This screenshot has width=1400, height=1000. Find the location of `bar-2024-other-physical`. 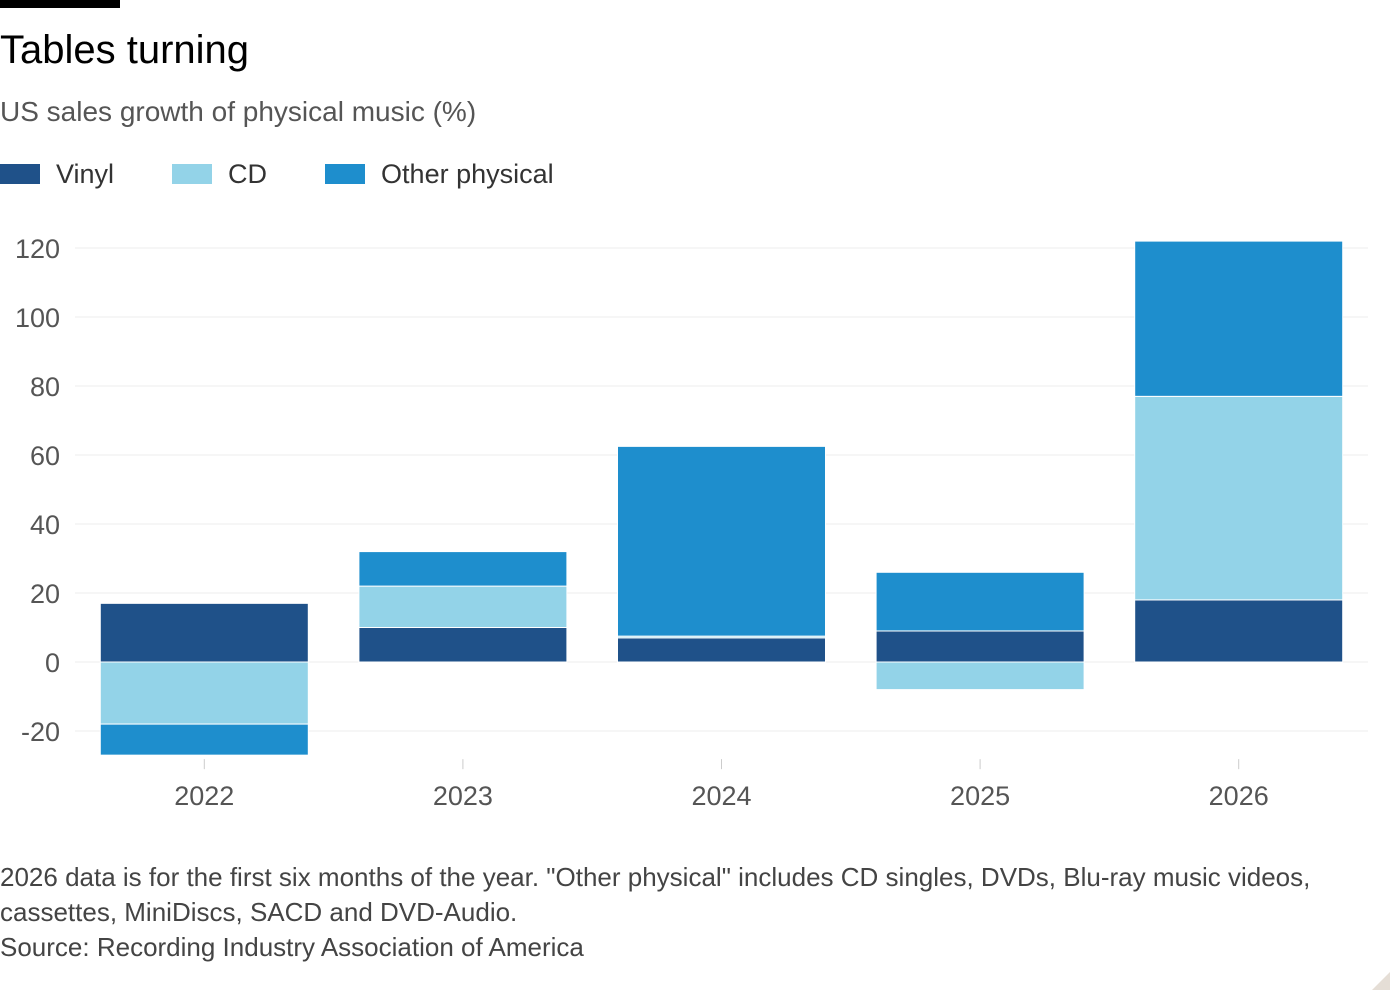

bar-2024-other-physical is located at coordinates (721, 541).